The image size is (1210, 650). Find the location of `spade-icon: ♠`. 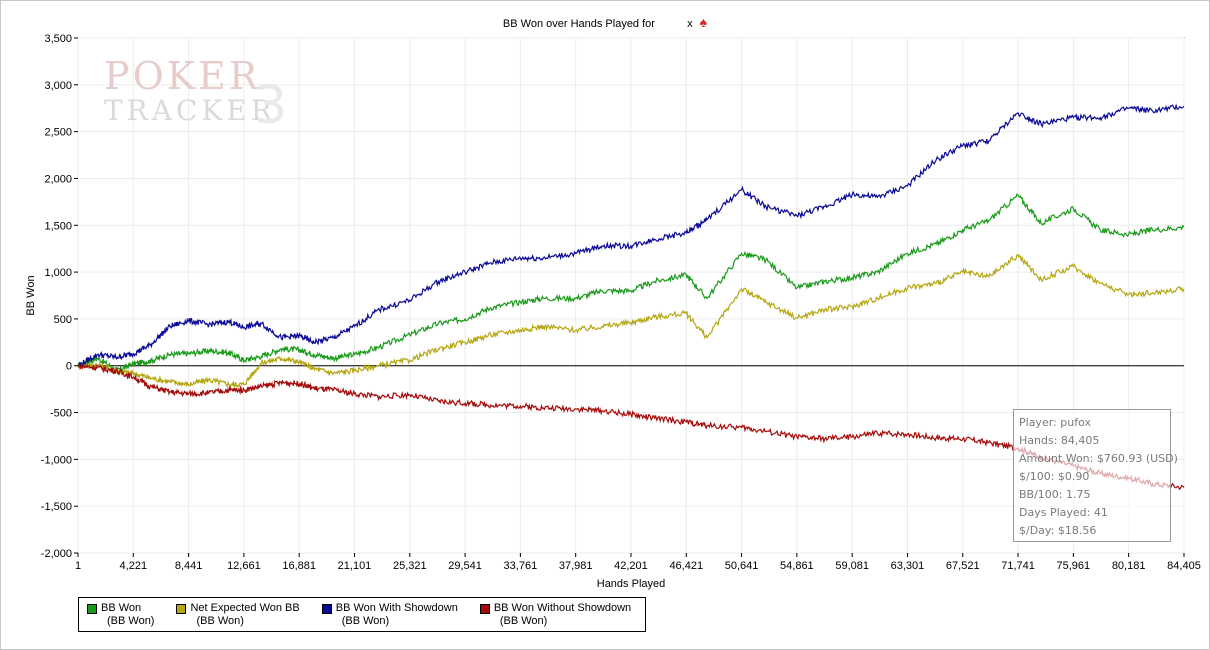

spade-icon: ♠ is located at coordinates (703, 22).